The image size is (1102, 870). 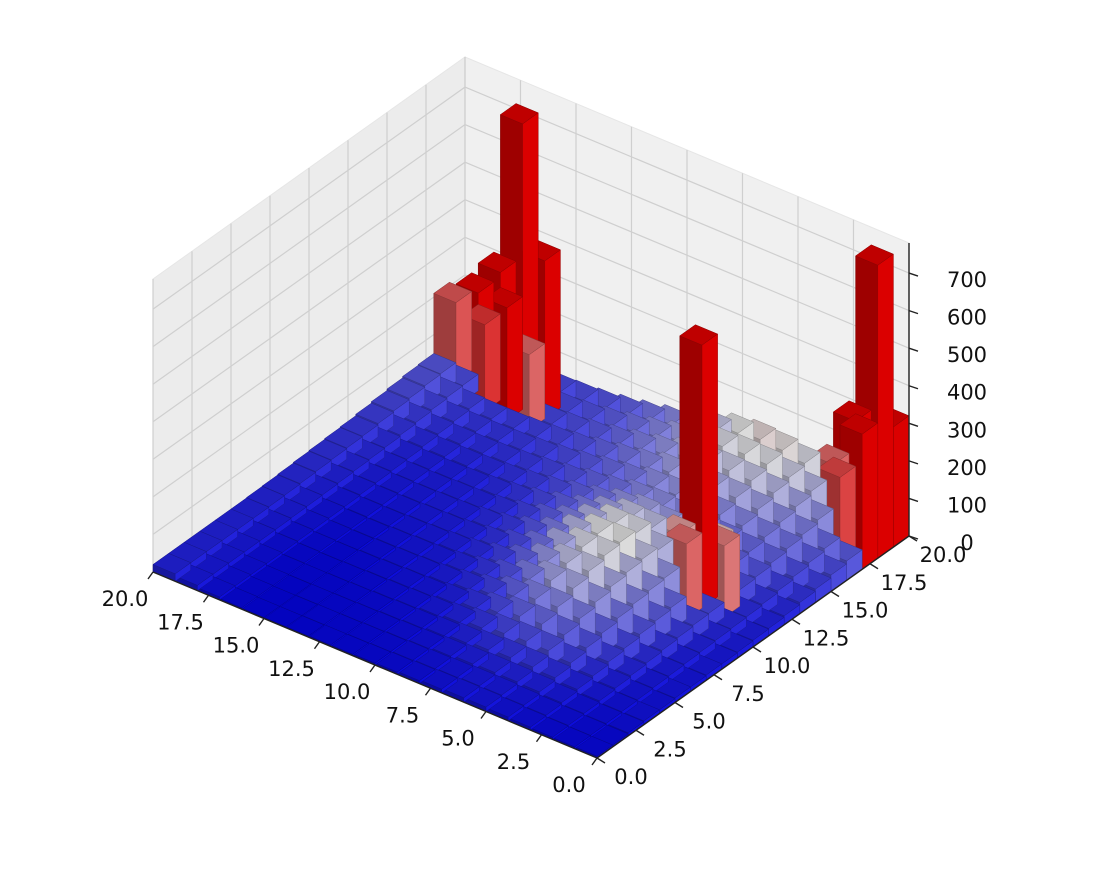 What do you see at coordinates (347, 692) in the screenshot?
I see `x-tick-label: 10.0` at bounding box center [347, 692].